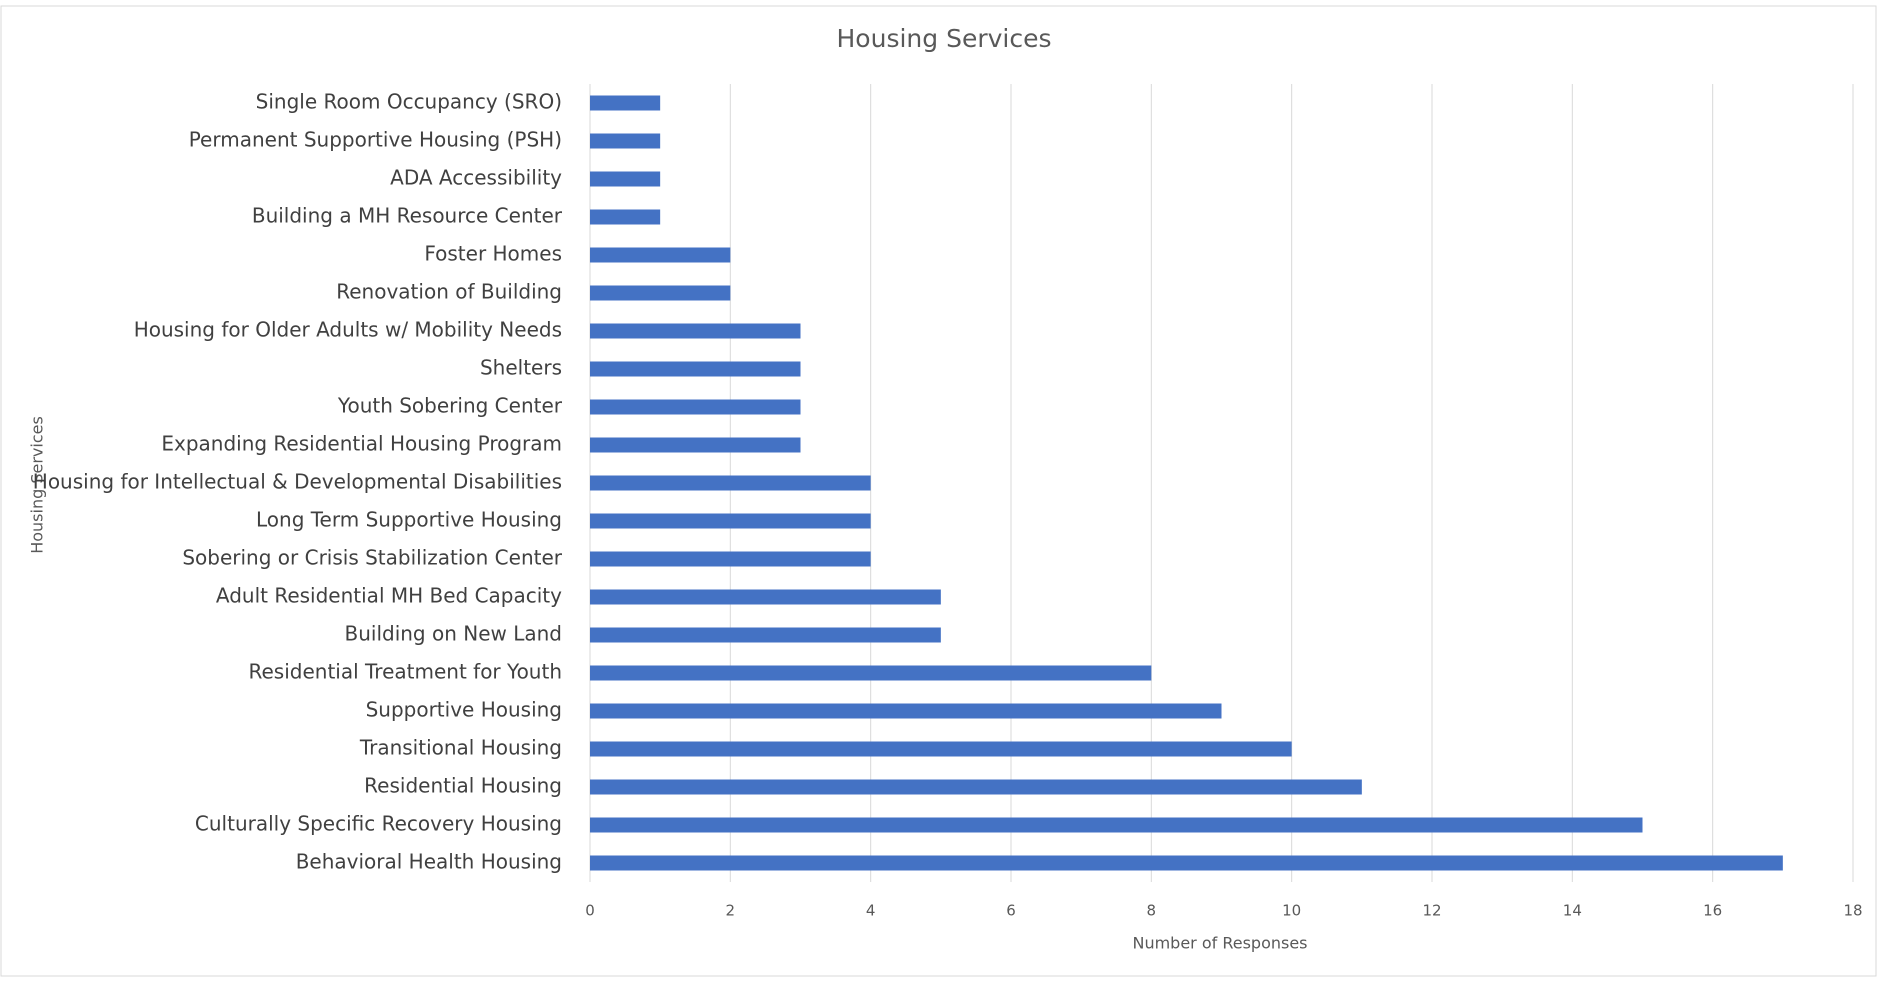  Describe the element at coordinates (464, 710) in the screenshot. I see `y-tick-label: Supportive Housing` at that location.